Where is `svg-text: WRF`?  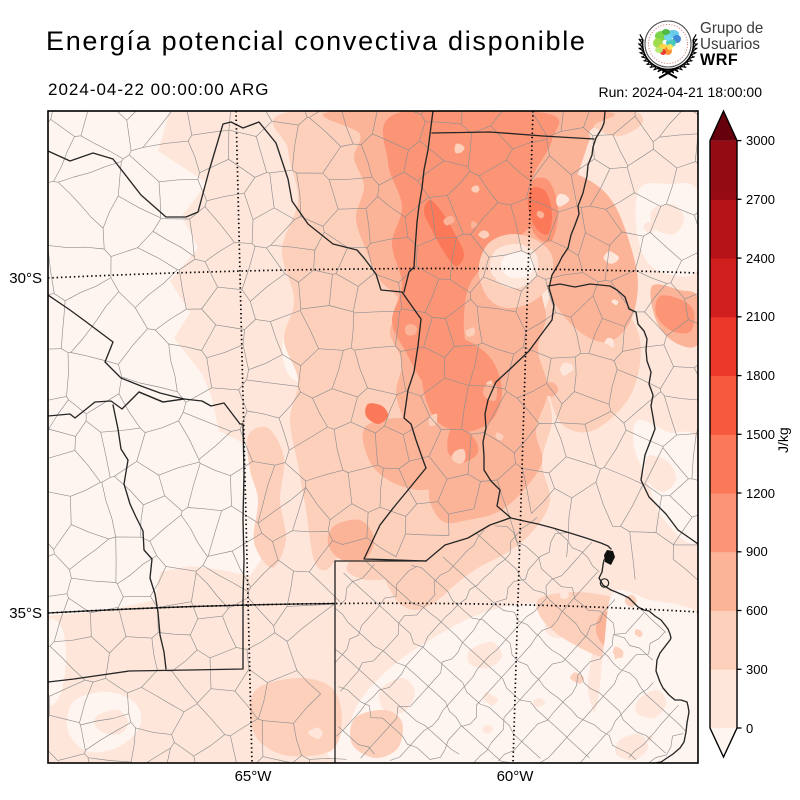 svg-text: WRF is located at coordinates (719, 59).